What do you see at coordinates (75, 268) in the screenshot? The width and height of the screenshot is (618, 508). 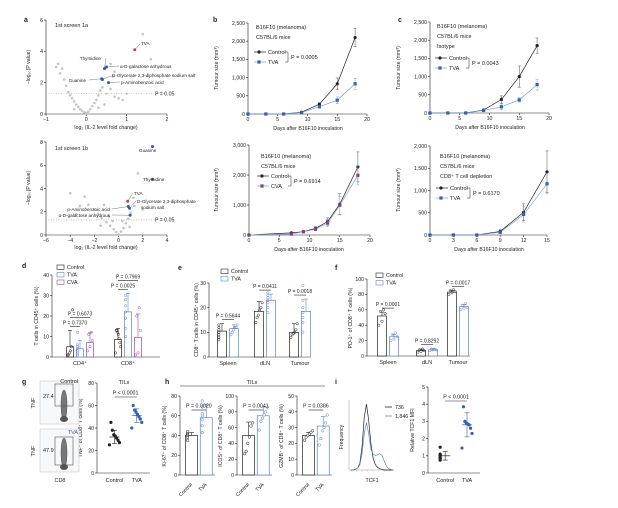 I see `legend-label: Control` at bounding box center [75, 268].